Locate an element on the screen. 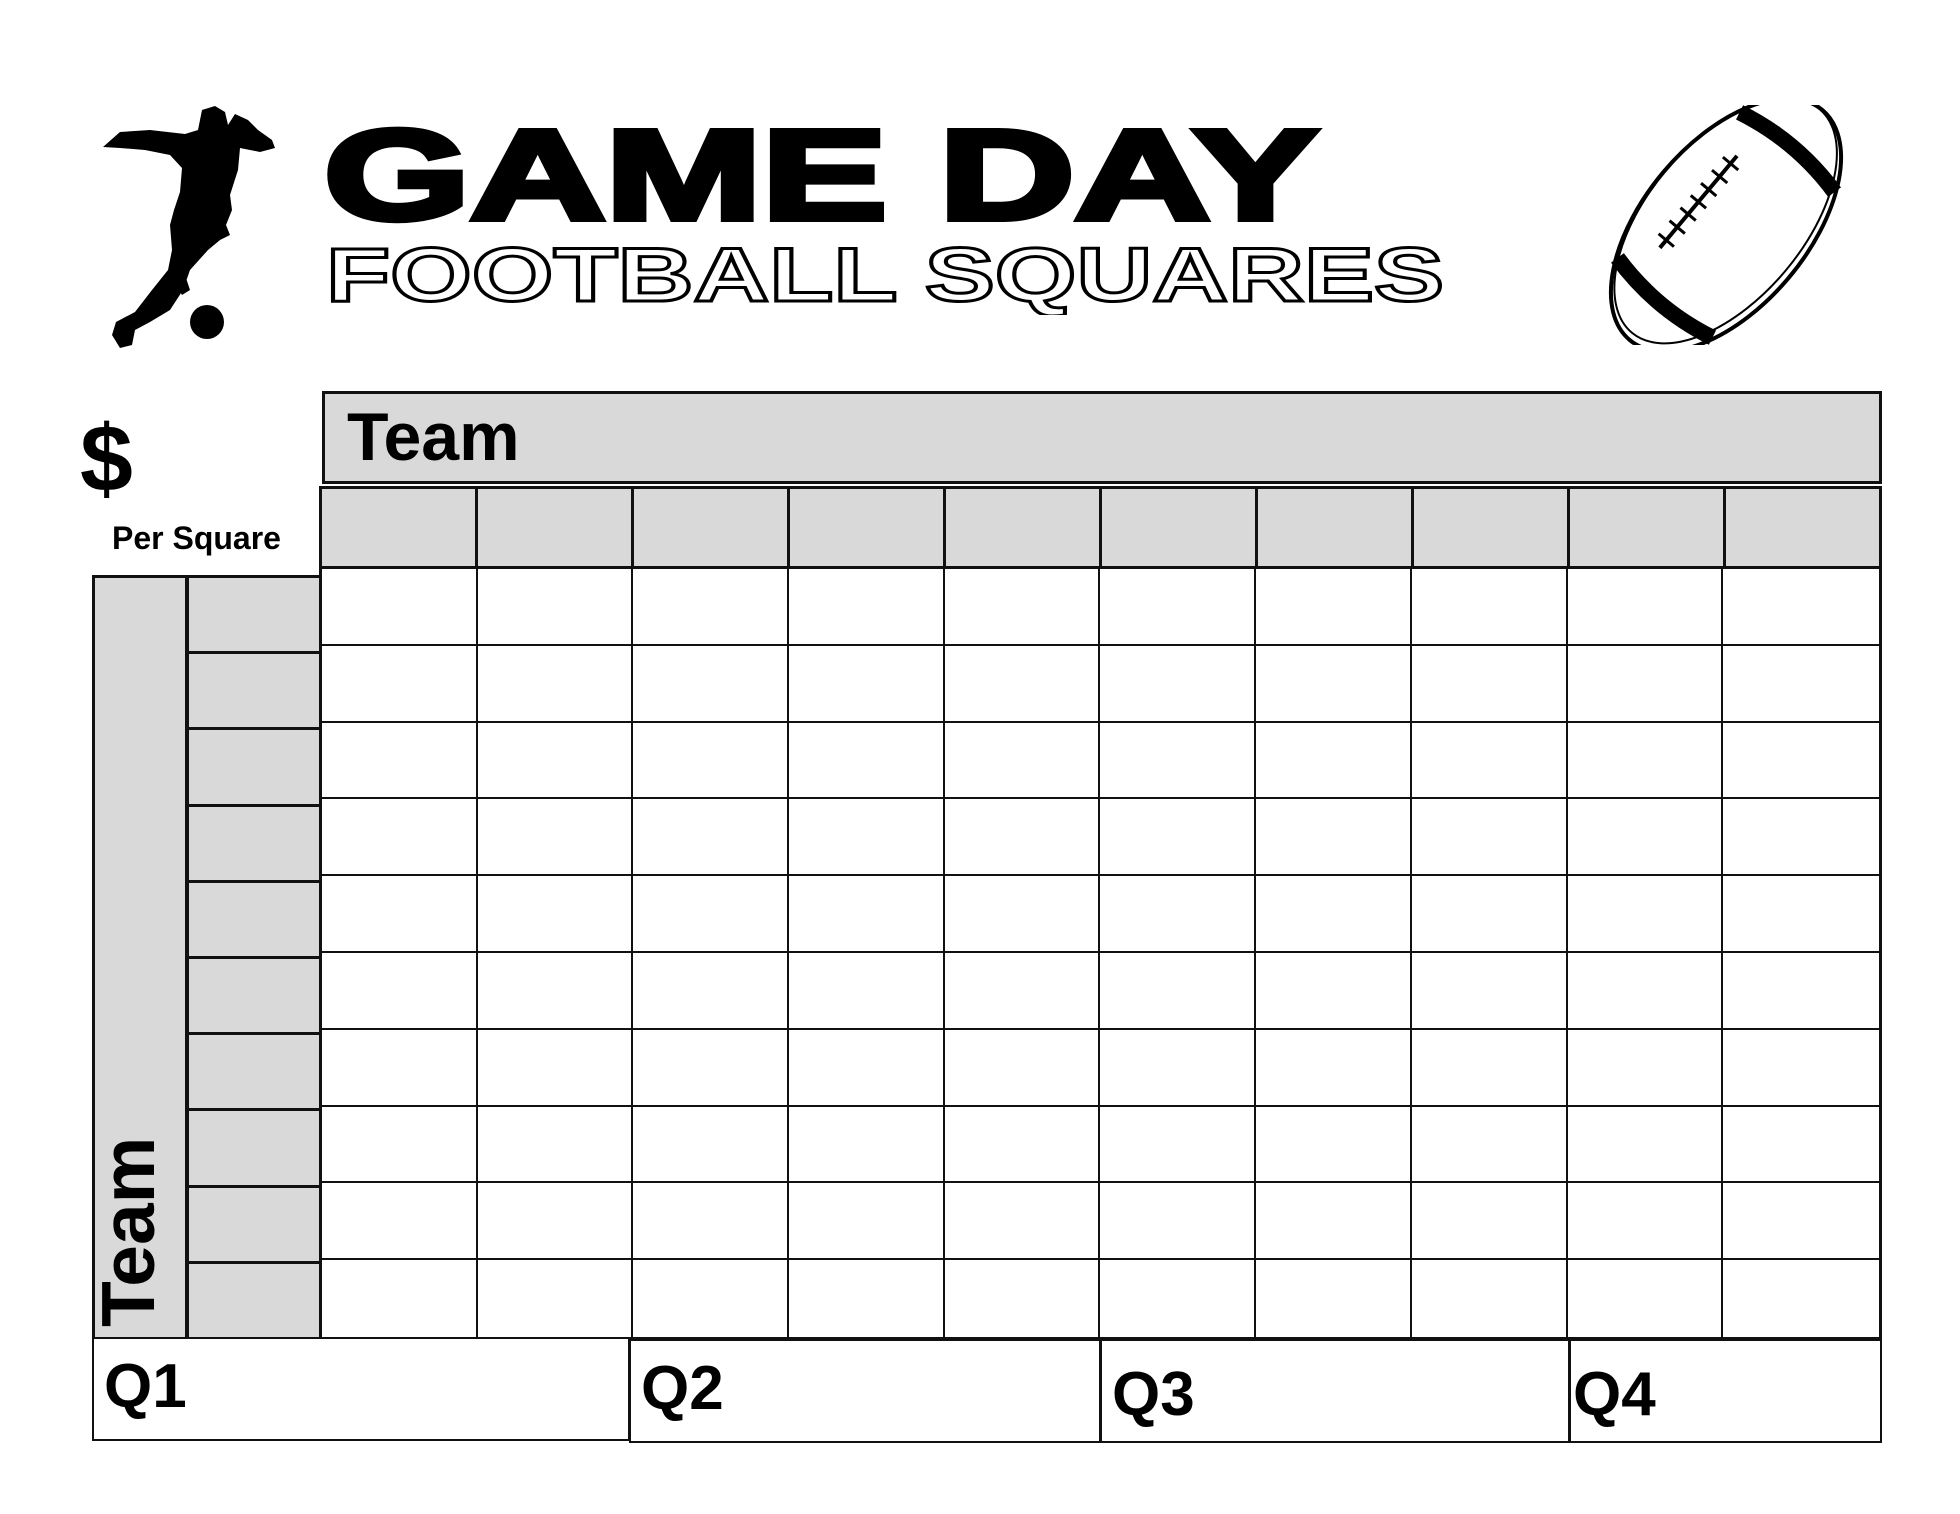 The image size is (1960, 1514). top-team-header: Team is located at coordinates (1102, 437).